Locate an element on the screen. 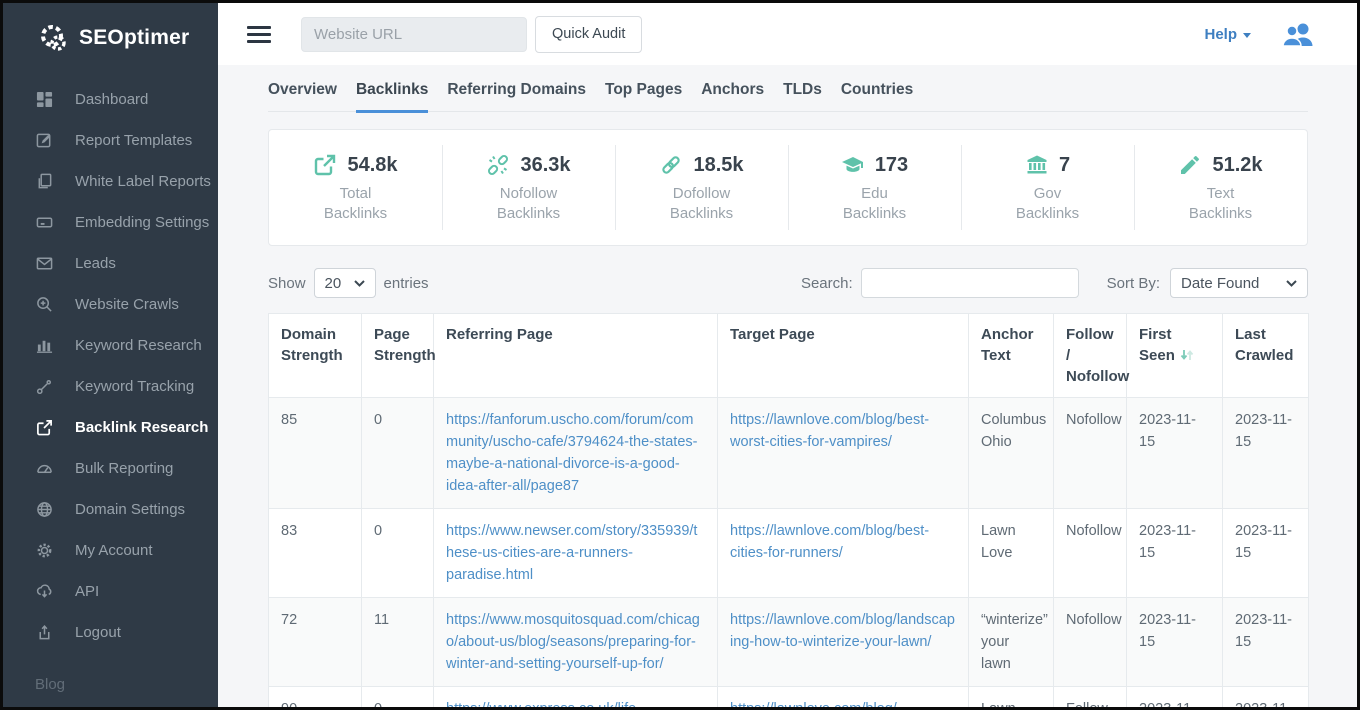 This screenshot has width=1360, height=710. stat-label: Gov Backlinks is located at coordinates (1047, 203).